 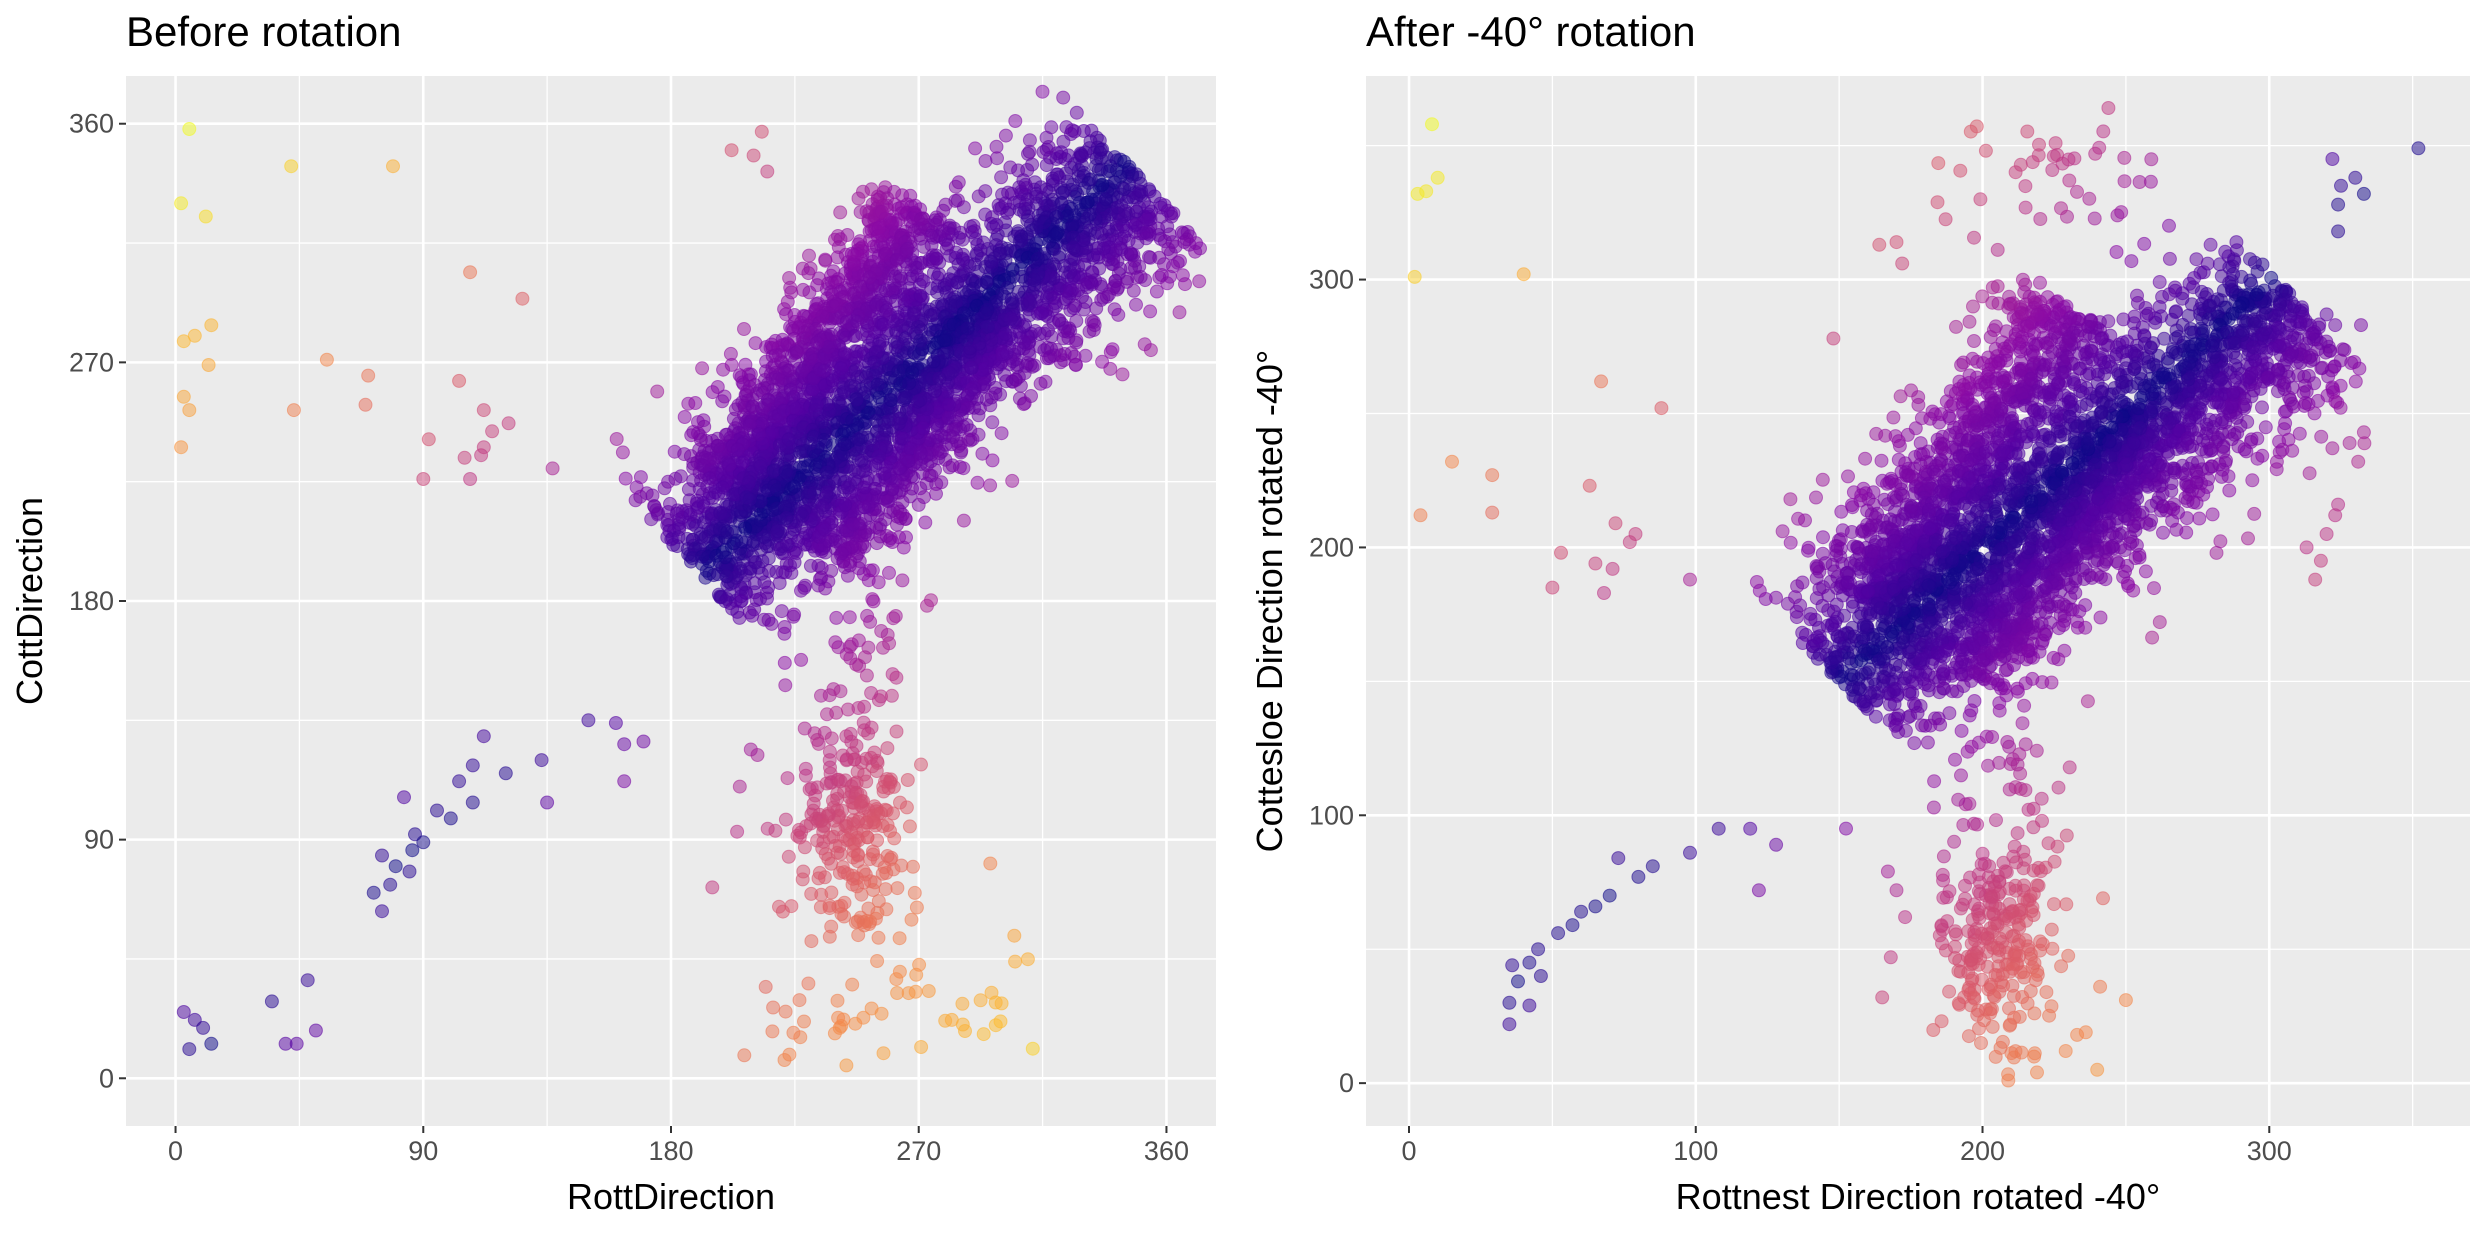 What do you see at coordinates (1531, 31) in the screenshot?
I see `panel-title-after: After -40° rotation` at bounding box center [1531, 31].